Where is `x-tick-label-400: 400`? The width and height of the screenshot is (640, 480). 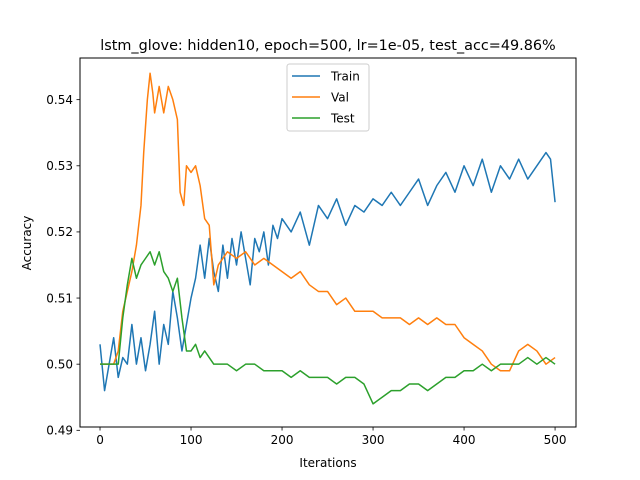
x-tick-label-400: 400 is located at coordinates (464, 440).